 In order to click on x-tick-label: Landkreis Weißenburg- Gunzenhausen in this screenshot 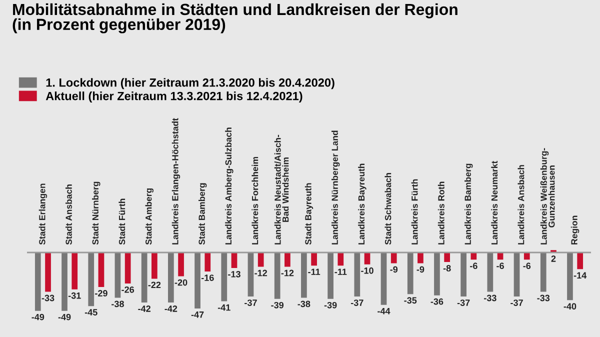, I will do `click(547, 196)`.